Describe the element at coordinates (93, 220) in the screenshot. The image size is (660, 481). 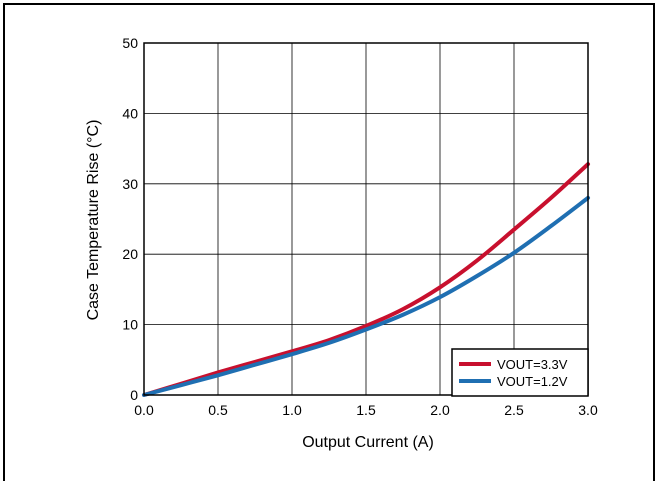
I see `y-axis-title: Case Temperature Rise (°C)` at that location.